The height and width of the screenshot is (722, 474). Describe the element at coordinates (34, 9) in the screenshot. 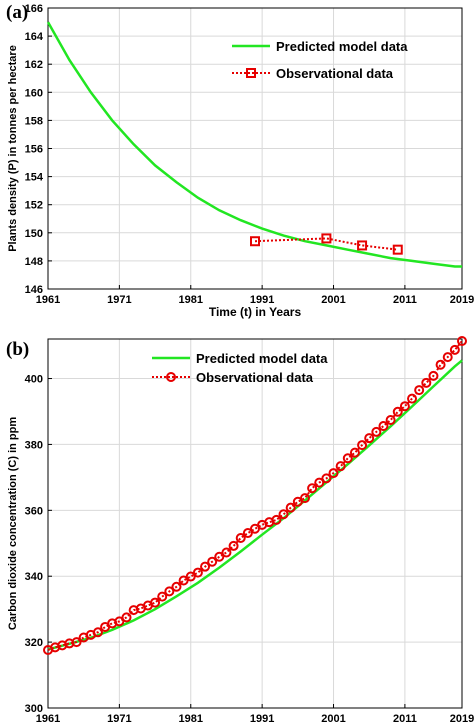

I see `y-tick-label: 166` at that location.